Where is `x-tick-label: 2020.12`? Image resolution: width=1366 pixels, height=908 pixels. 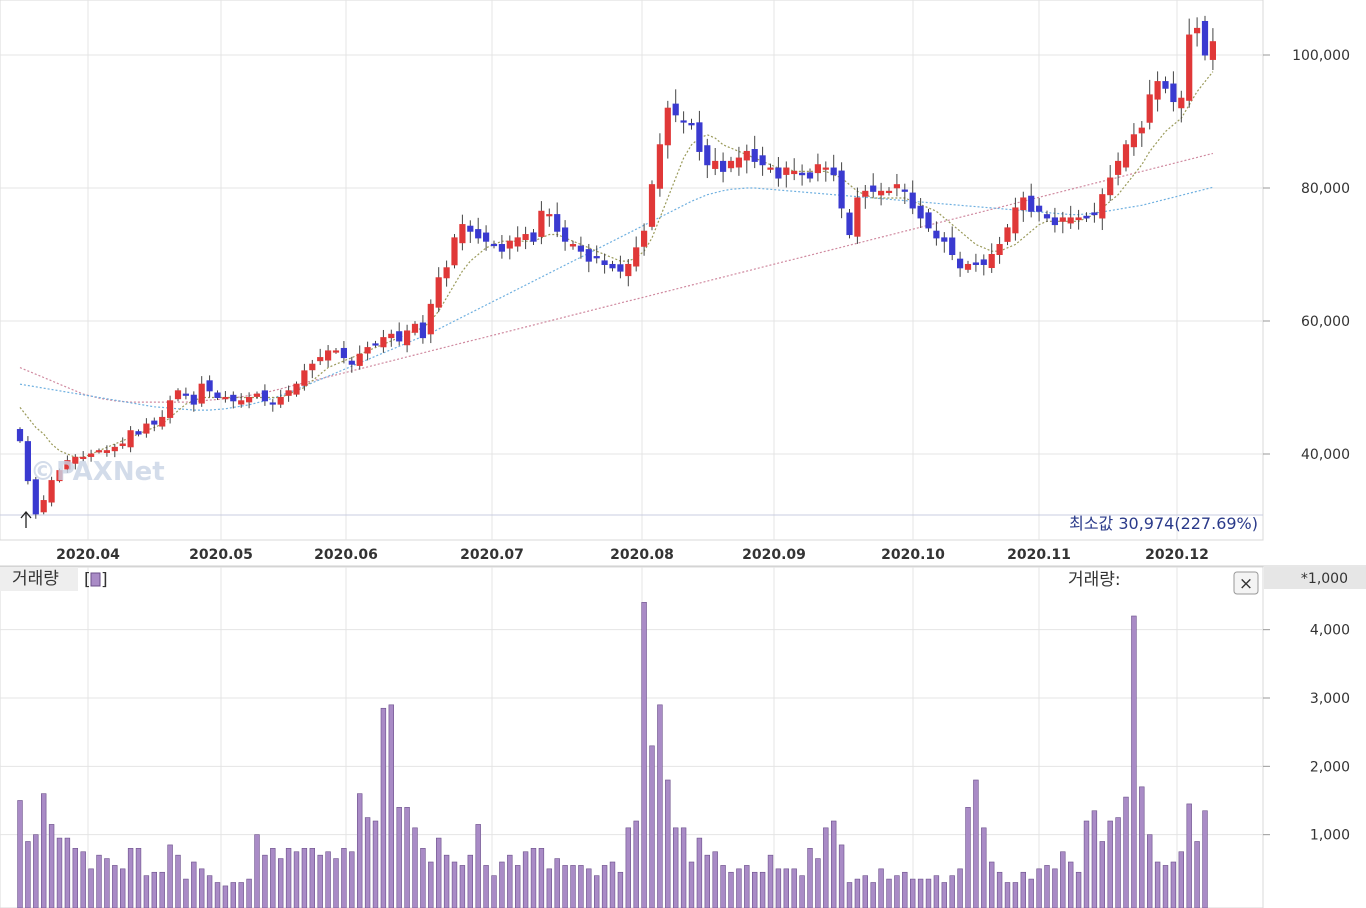
x-tick-label: 2020.12 is located at coordinates (1177, 555).